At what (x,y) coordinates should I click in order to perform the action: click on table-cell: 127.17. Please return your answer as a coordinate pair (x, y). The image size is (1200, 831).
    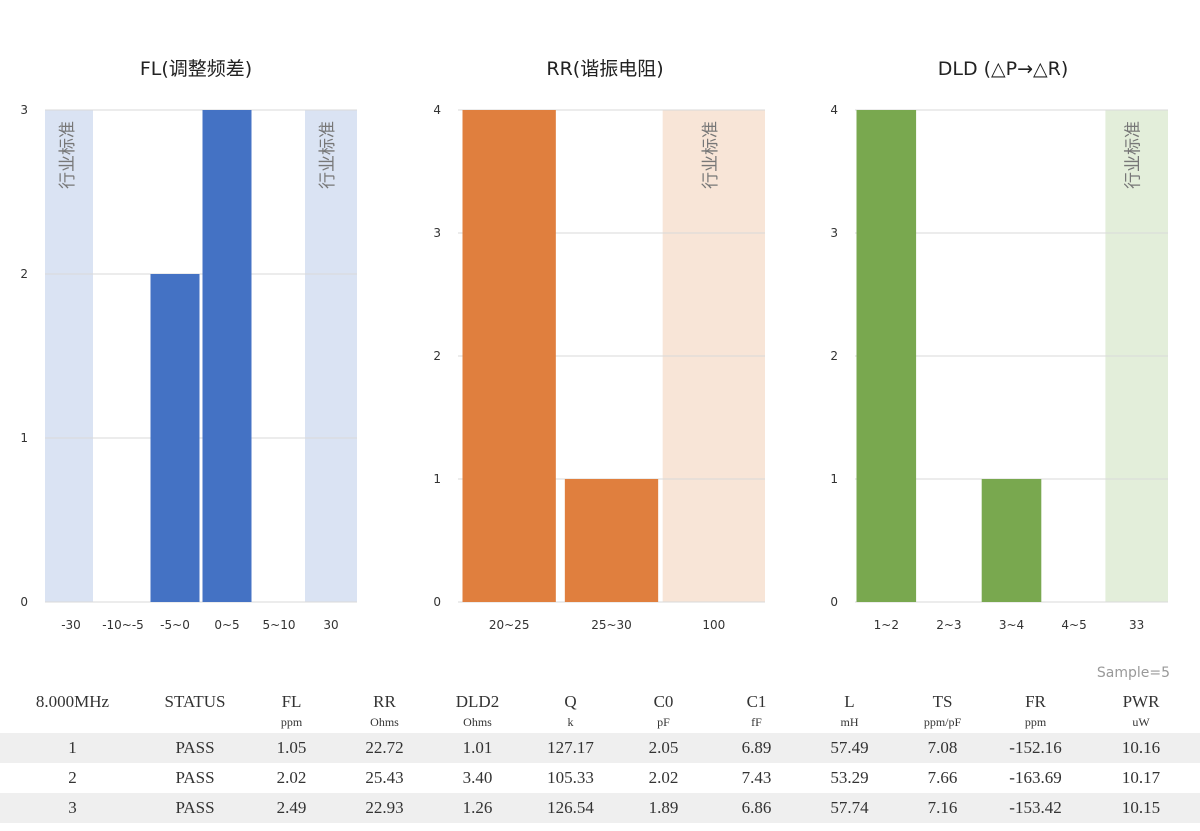
    Looking at the image, I should click on (570, 748).